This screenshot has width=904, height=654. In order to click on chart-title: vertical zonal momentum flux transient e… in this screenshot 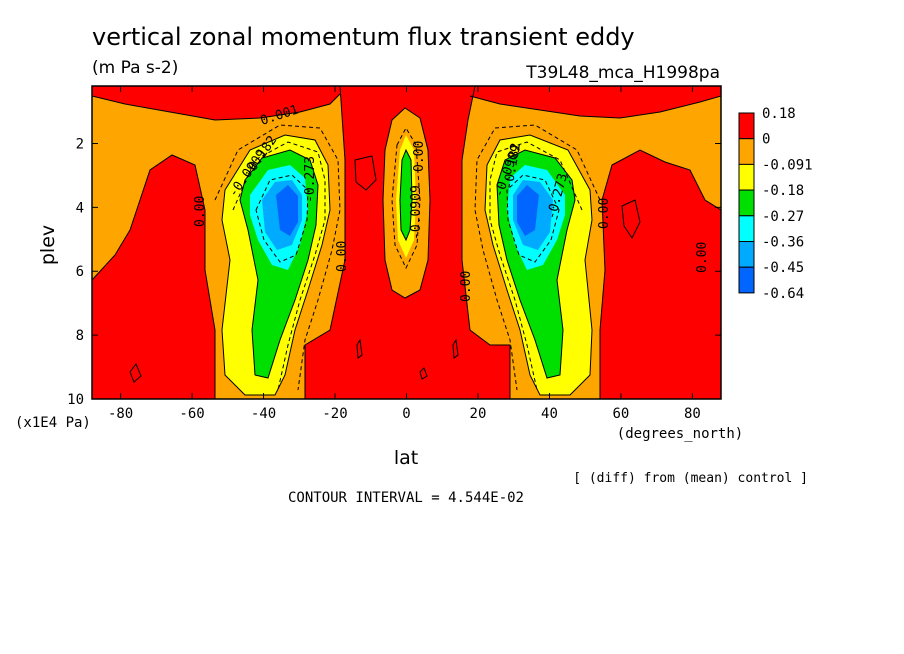, I will do `click(363, 37)`.